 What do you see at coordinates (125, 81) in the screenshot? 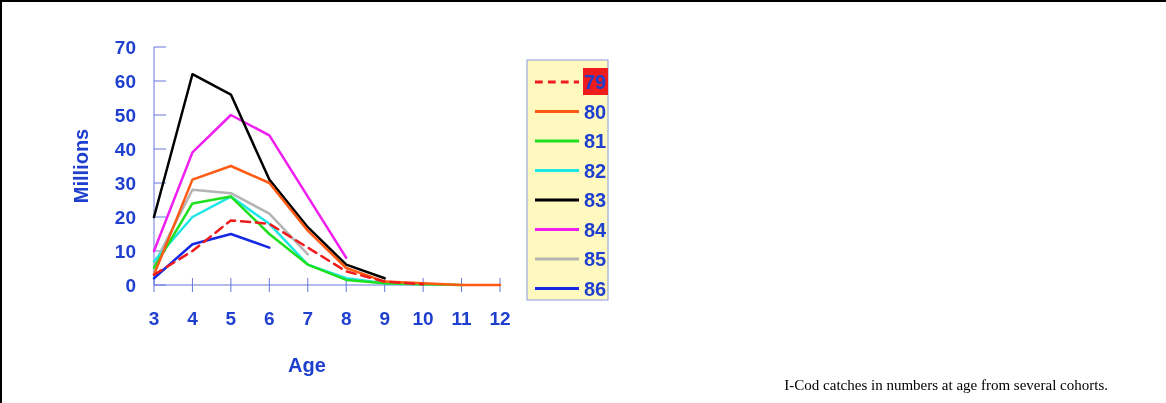
I see `y-tick-label: 60` at bounding box center [125, 81].